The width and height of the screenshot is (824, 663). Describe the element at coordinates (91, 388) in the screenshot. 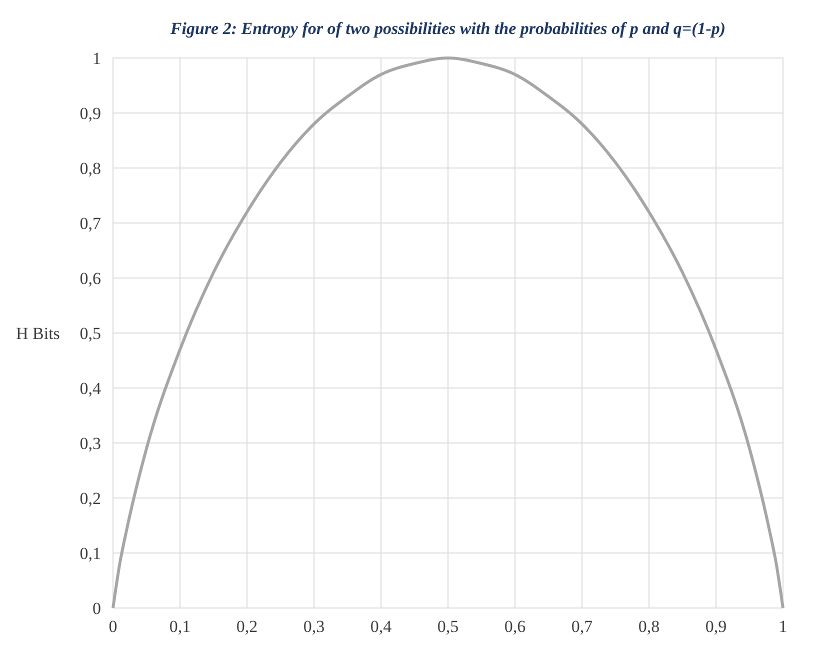

I see `y-tick-label: 0,4` at that location.